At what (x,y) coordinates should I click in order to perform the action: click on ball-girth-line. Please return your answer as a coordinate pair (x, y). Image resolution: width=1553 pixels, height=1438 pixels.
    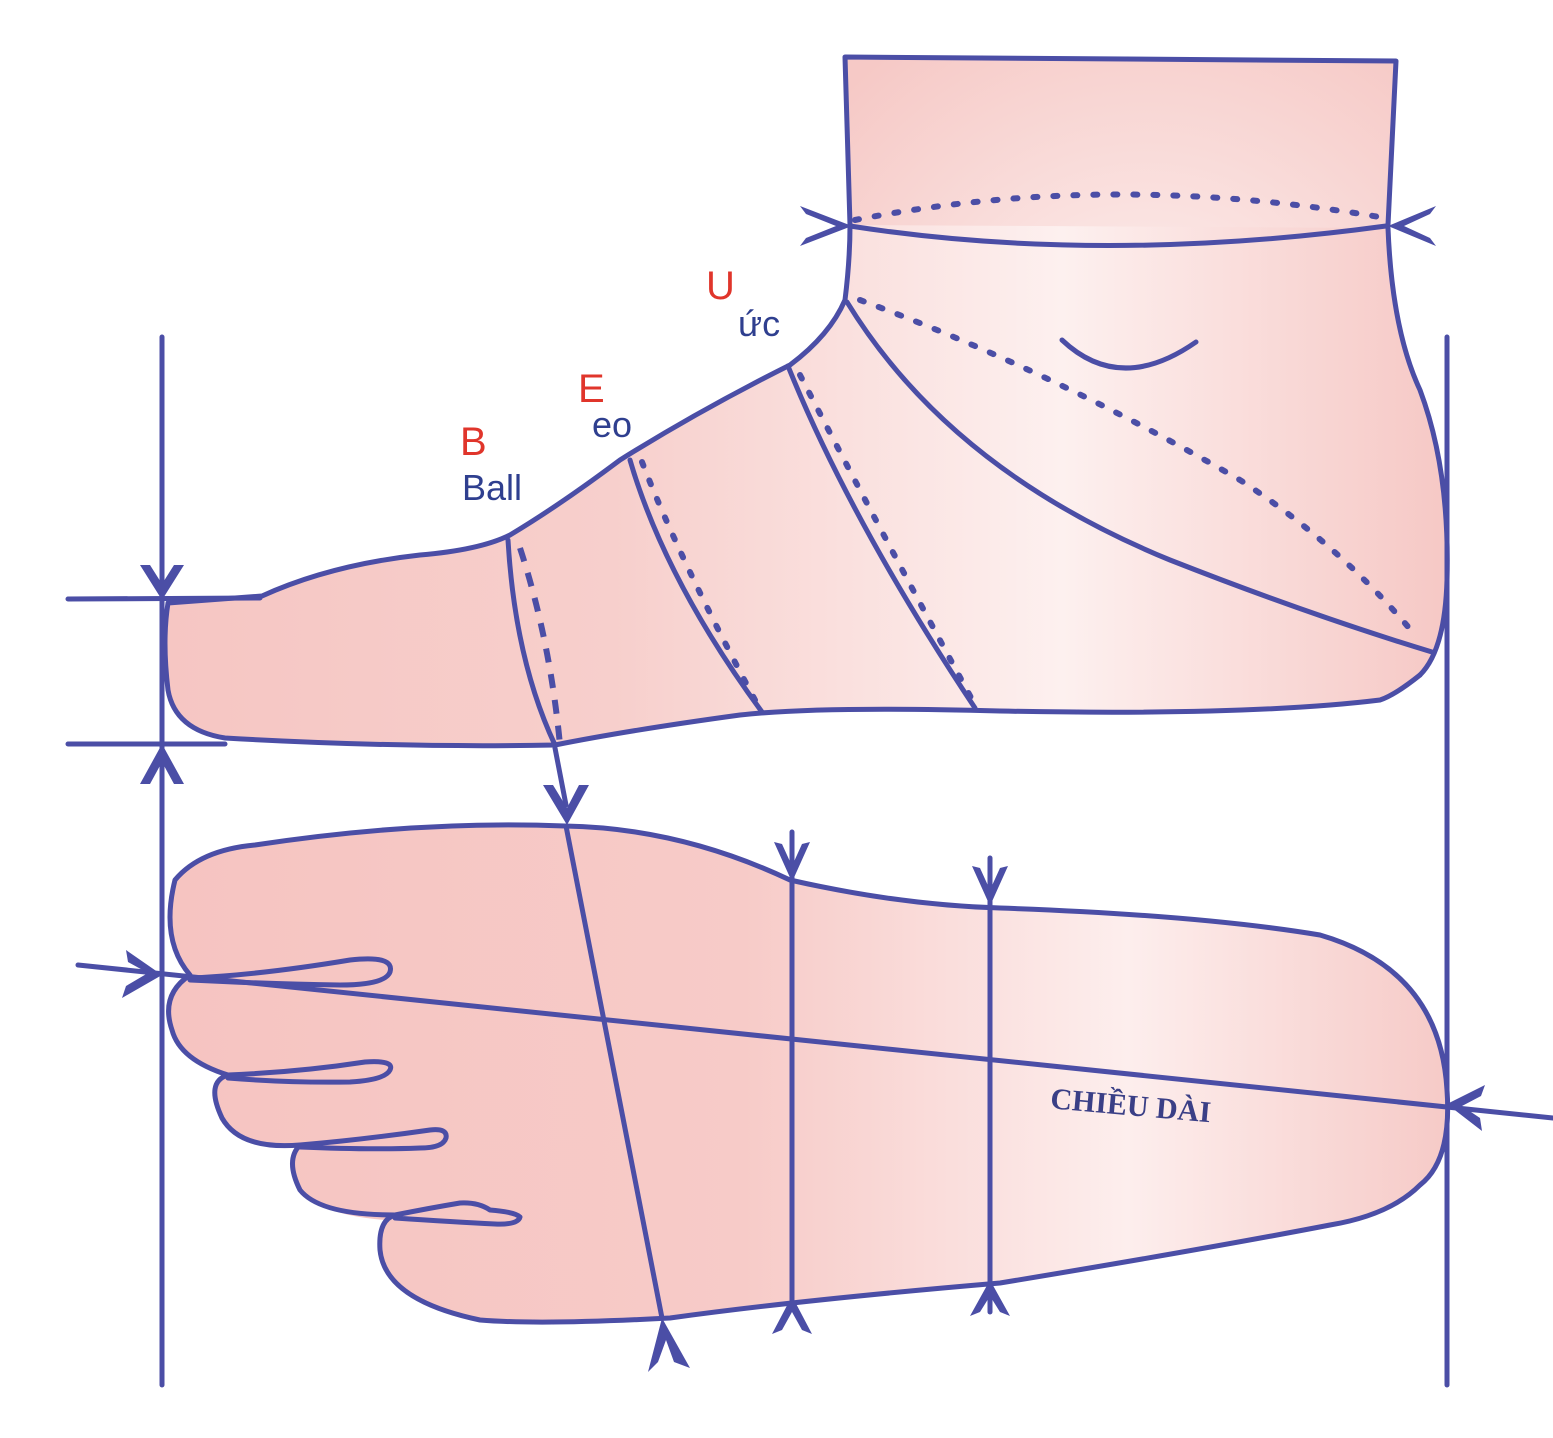
    Looking at the image, I should click on (531, 642).